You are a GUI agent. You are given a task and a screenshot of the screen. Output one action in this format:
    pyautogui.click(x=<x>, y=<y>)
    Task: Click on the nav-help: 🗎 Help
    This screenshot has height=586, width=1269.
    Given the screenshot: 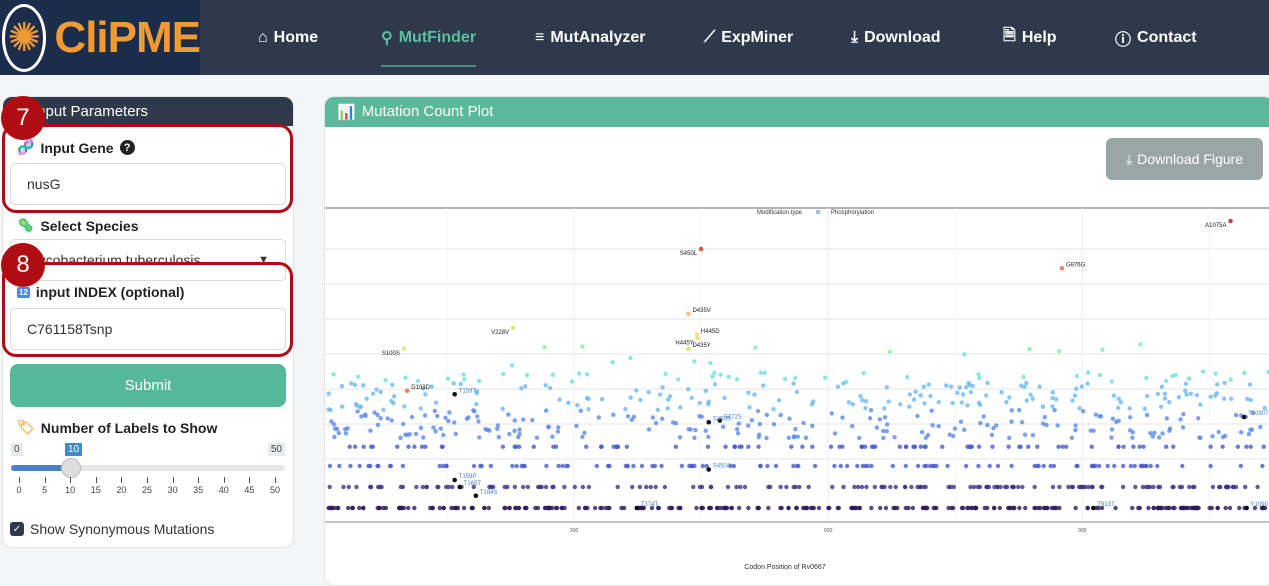 What is the action you would take?
    pyautogui.click(x=1030, y=37)
    